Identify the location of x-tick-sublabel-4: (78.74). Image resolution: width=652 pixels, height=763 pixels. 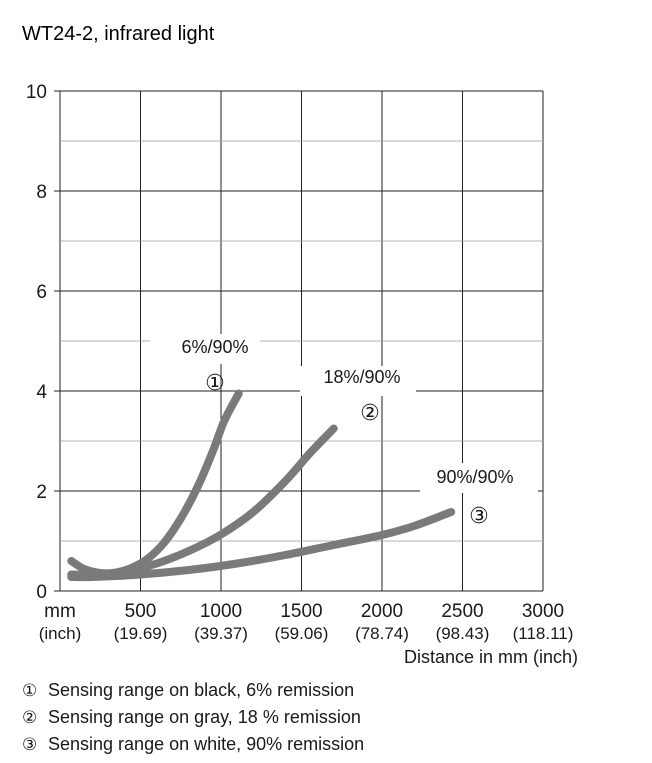
(382, 633).